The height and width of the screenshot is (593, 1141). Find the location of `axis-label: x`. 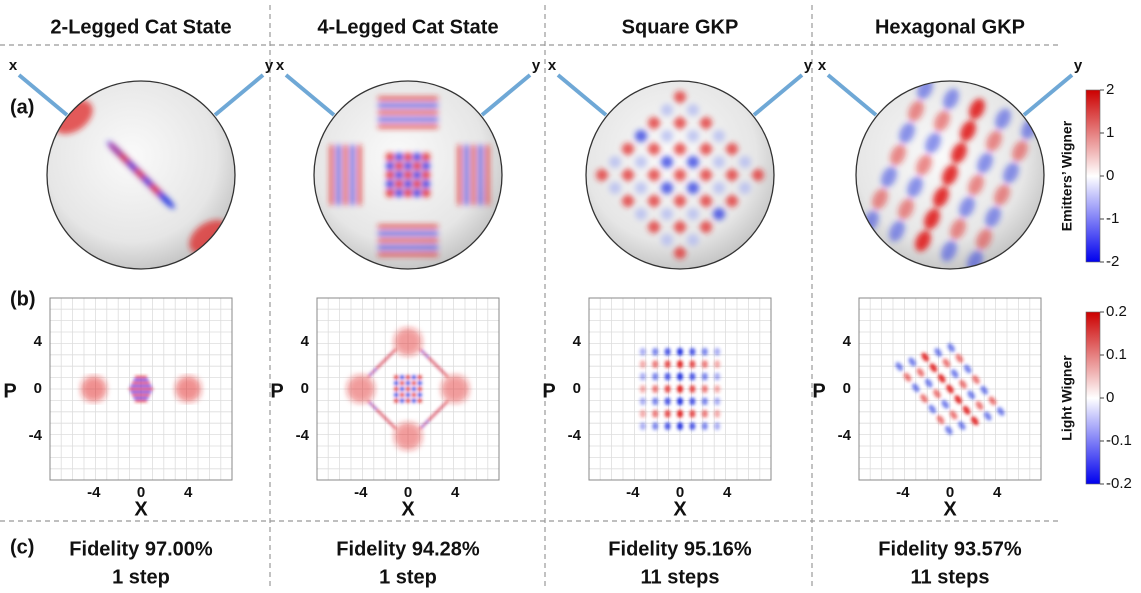

axis-label: x is located at coordinates (13, 65).